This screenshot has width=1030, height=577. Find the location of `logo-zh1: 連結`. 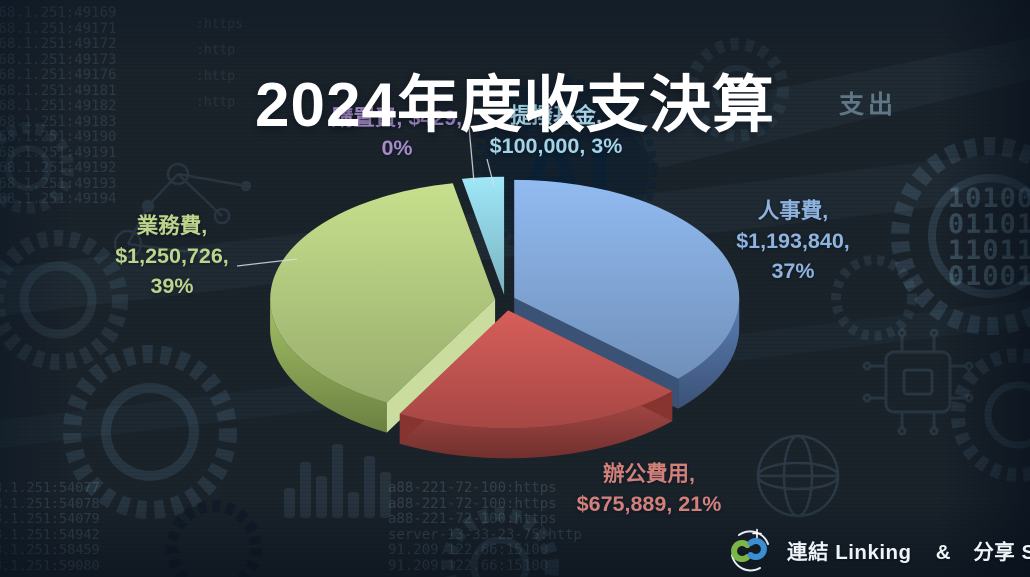

logo-zh1: 連結 is located at coordinates (808, 552).